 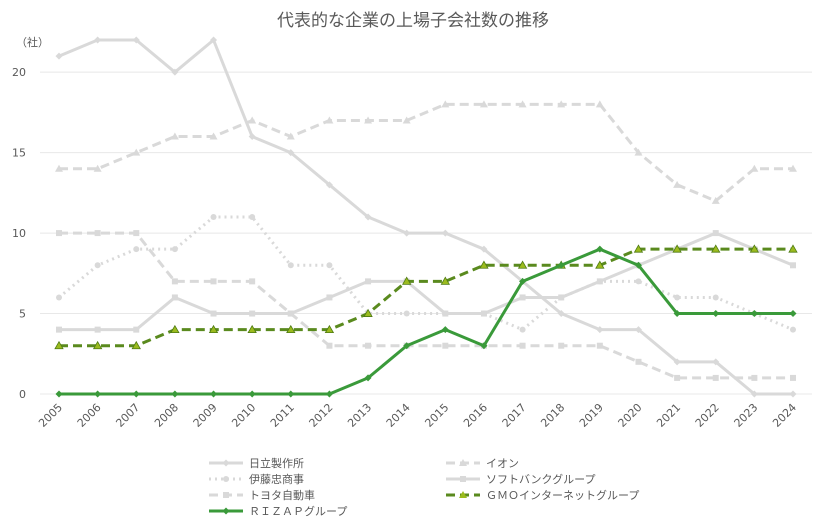 I want to click on legend-item: ＧＭＯインターネットグループ, so click(x=542, y=495).